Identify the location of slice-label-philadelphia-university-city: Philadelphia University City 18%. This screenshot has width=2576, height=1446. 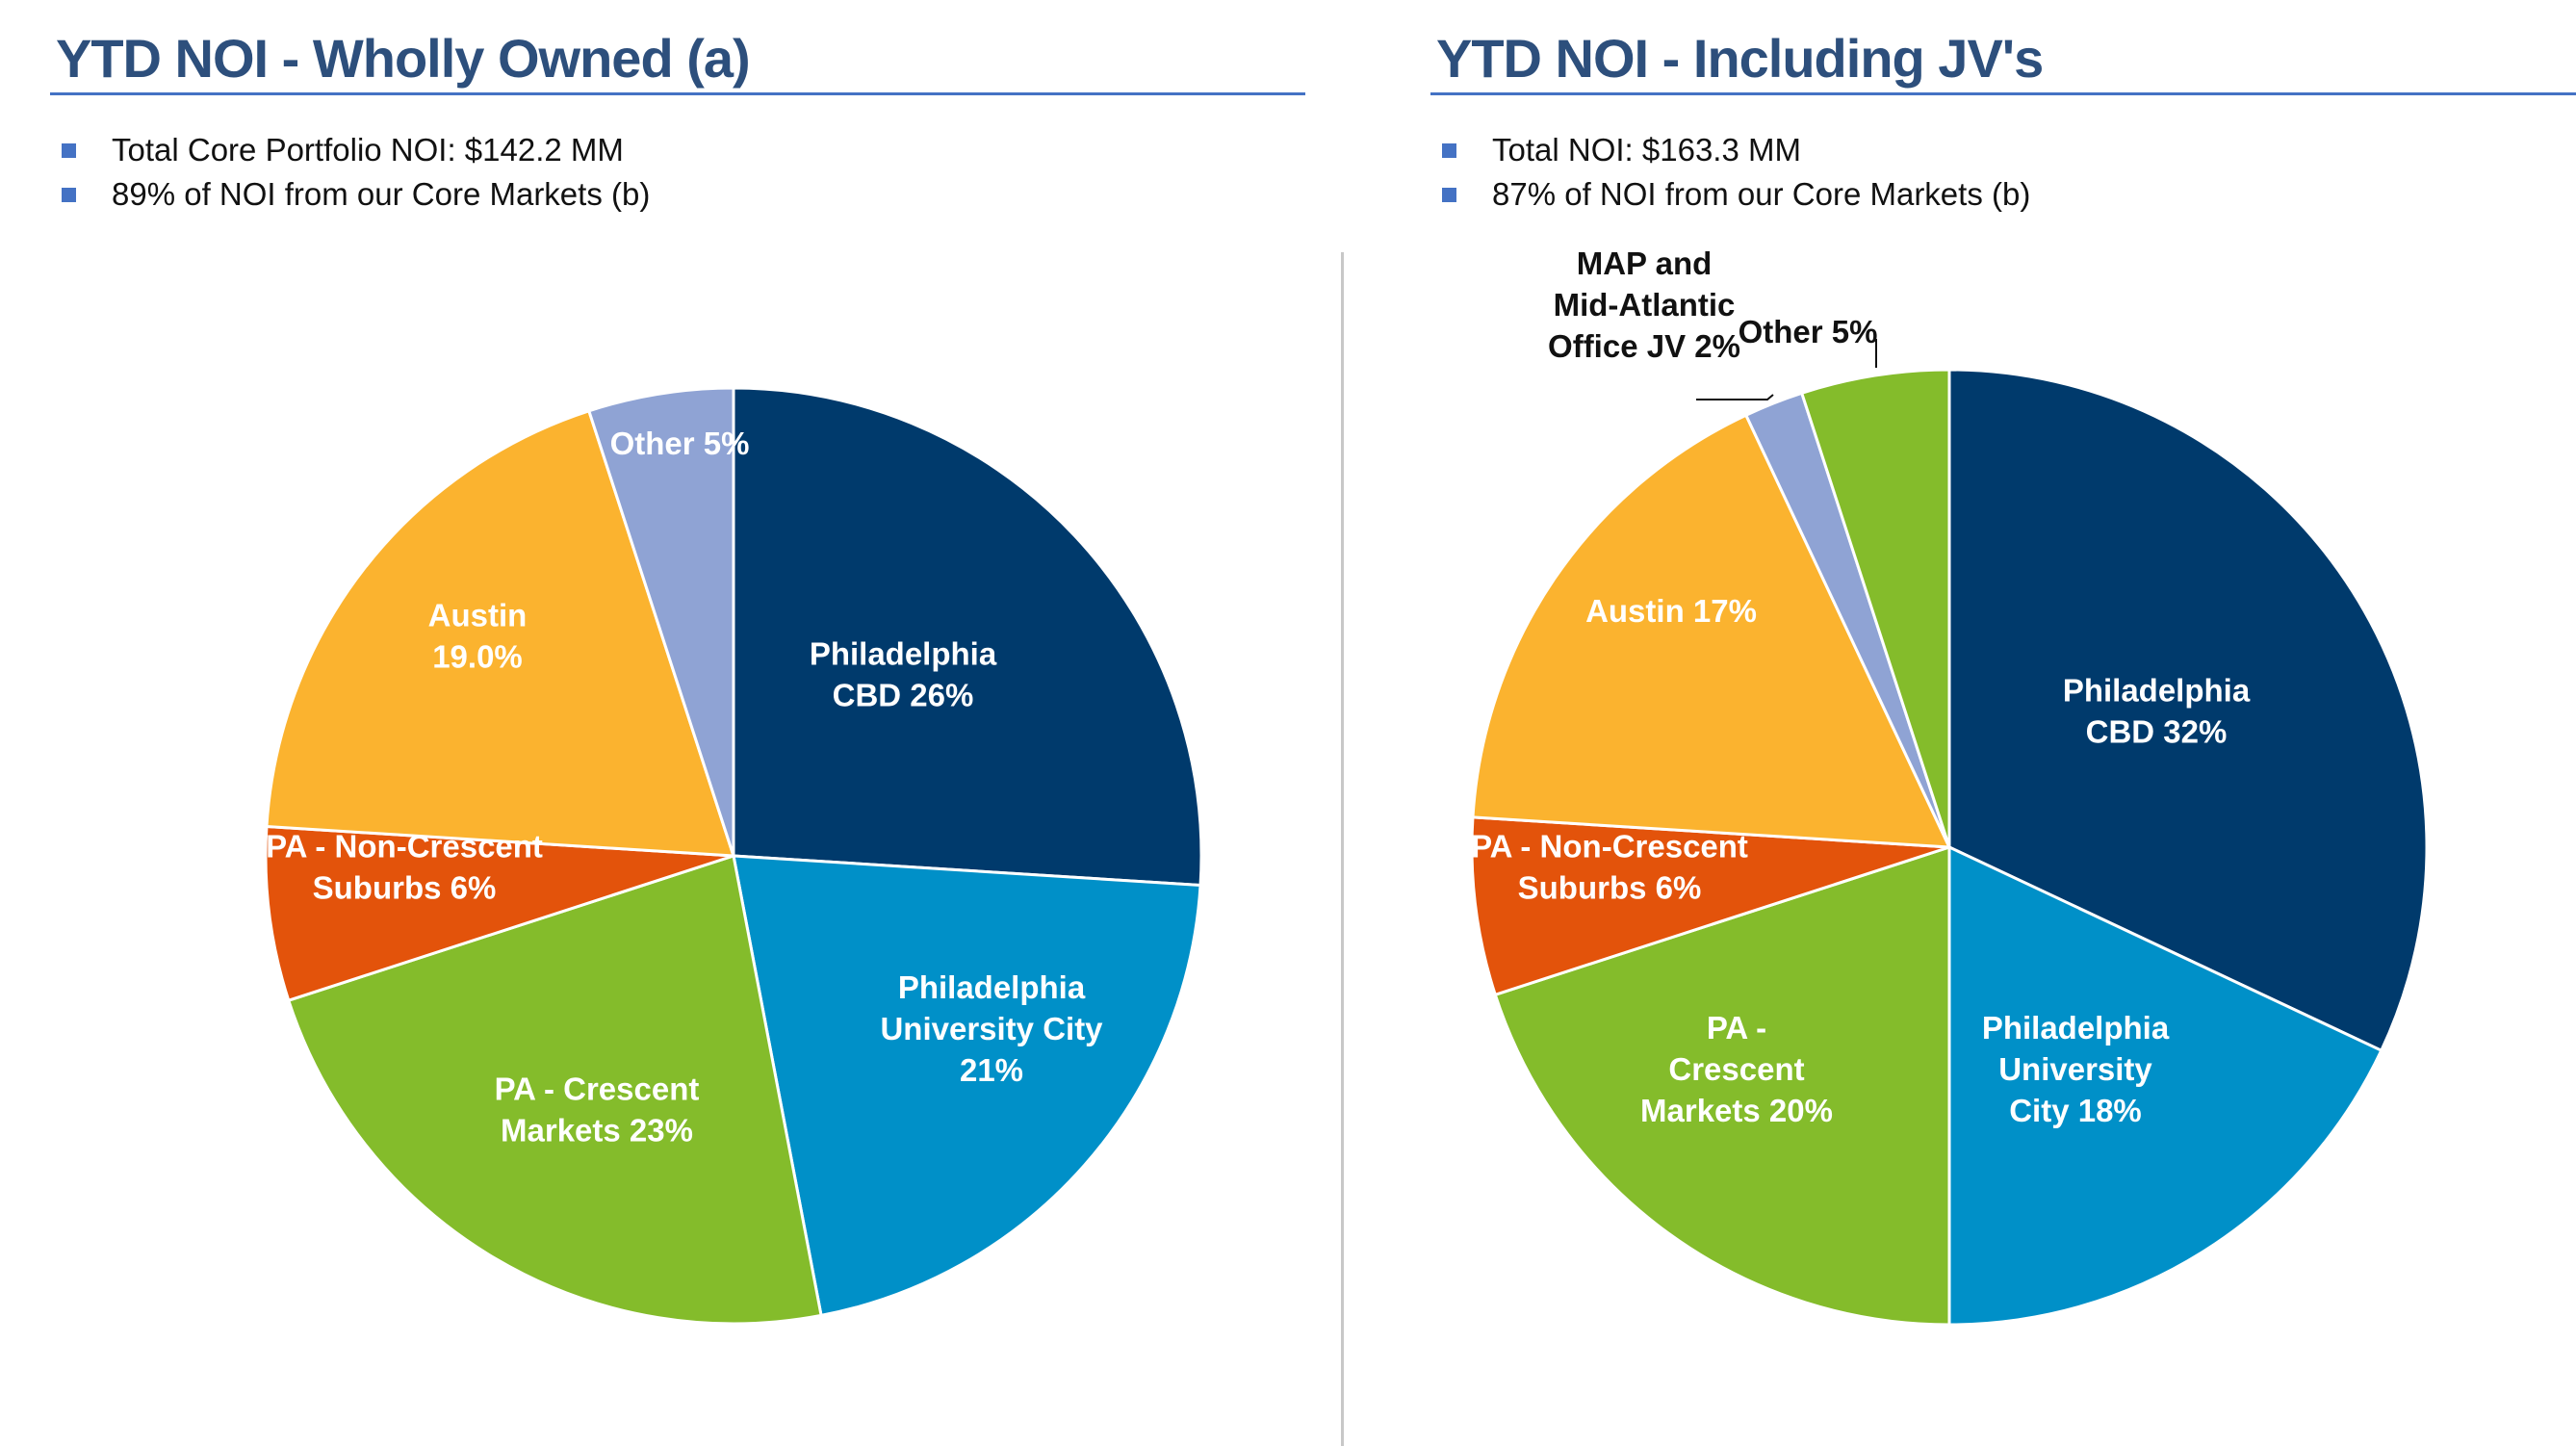
(2076, 1069).